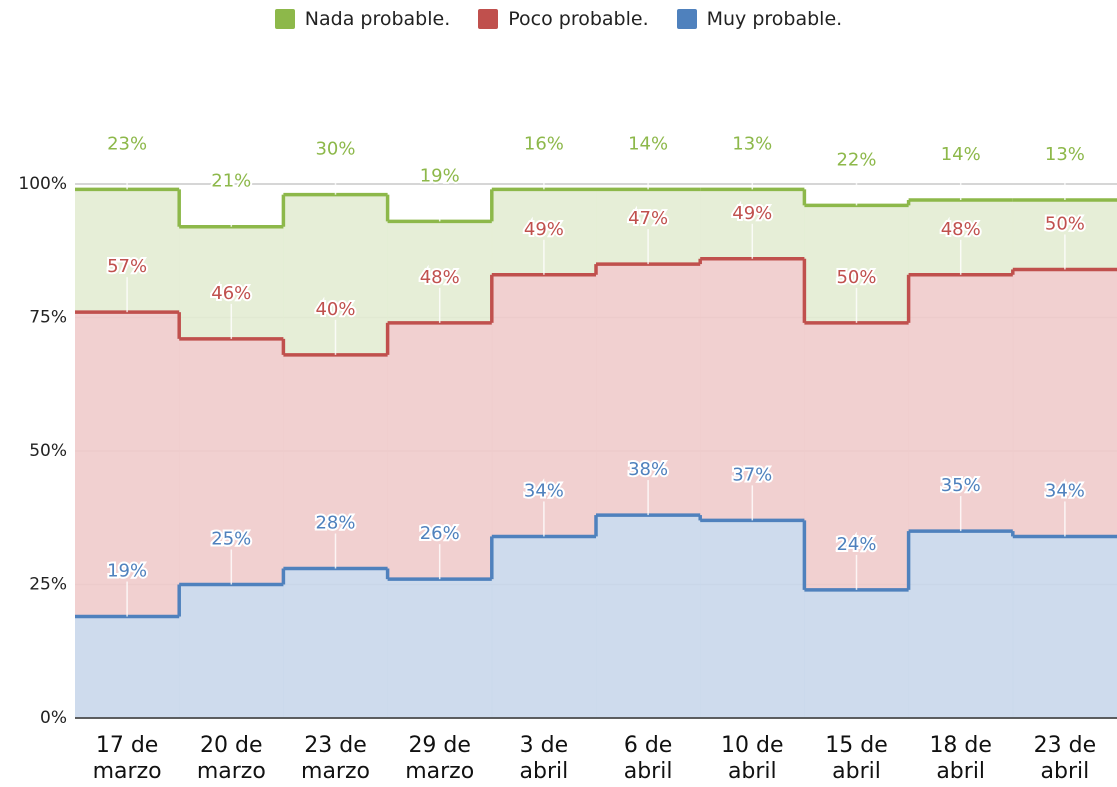 This screenshot has height=787, width=1117. Describe the element at coordinates (127, 266) in the screenshot. I see `data-label: 57%` at that location.